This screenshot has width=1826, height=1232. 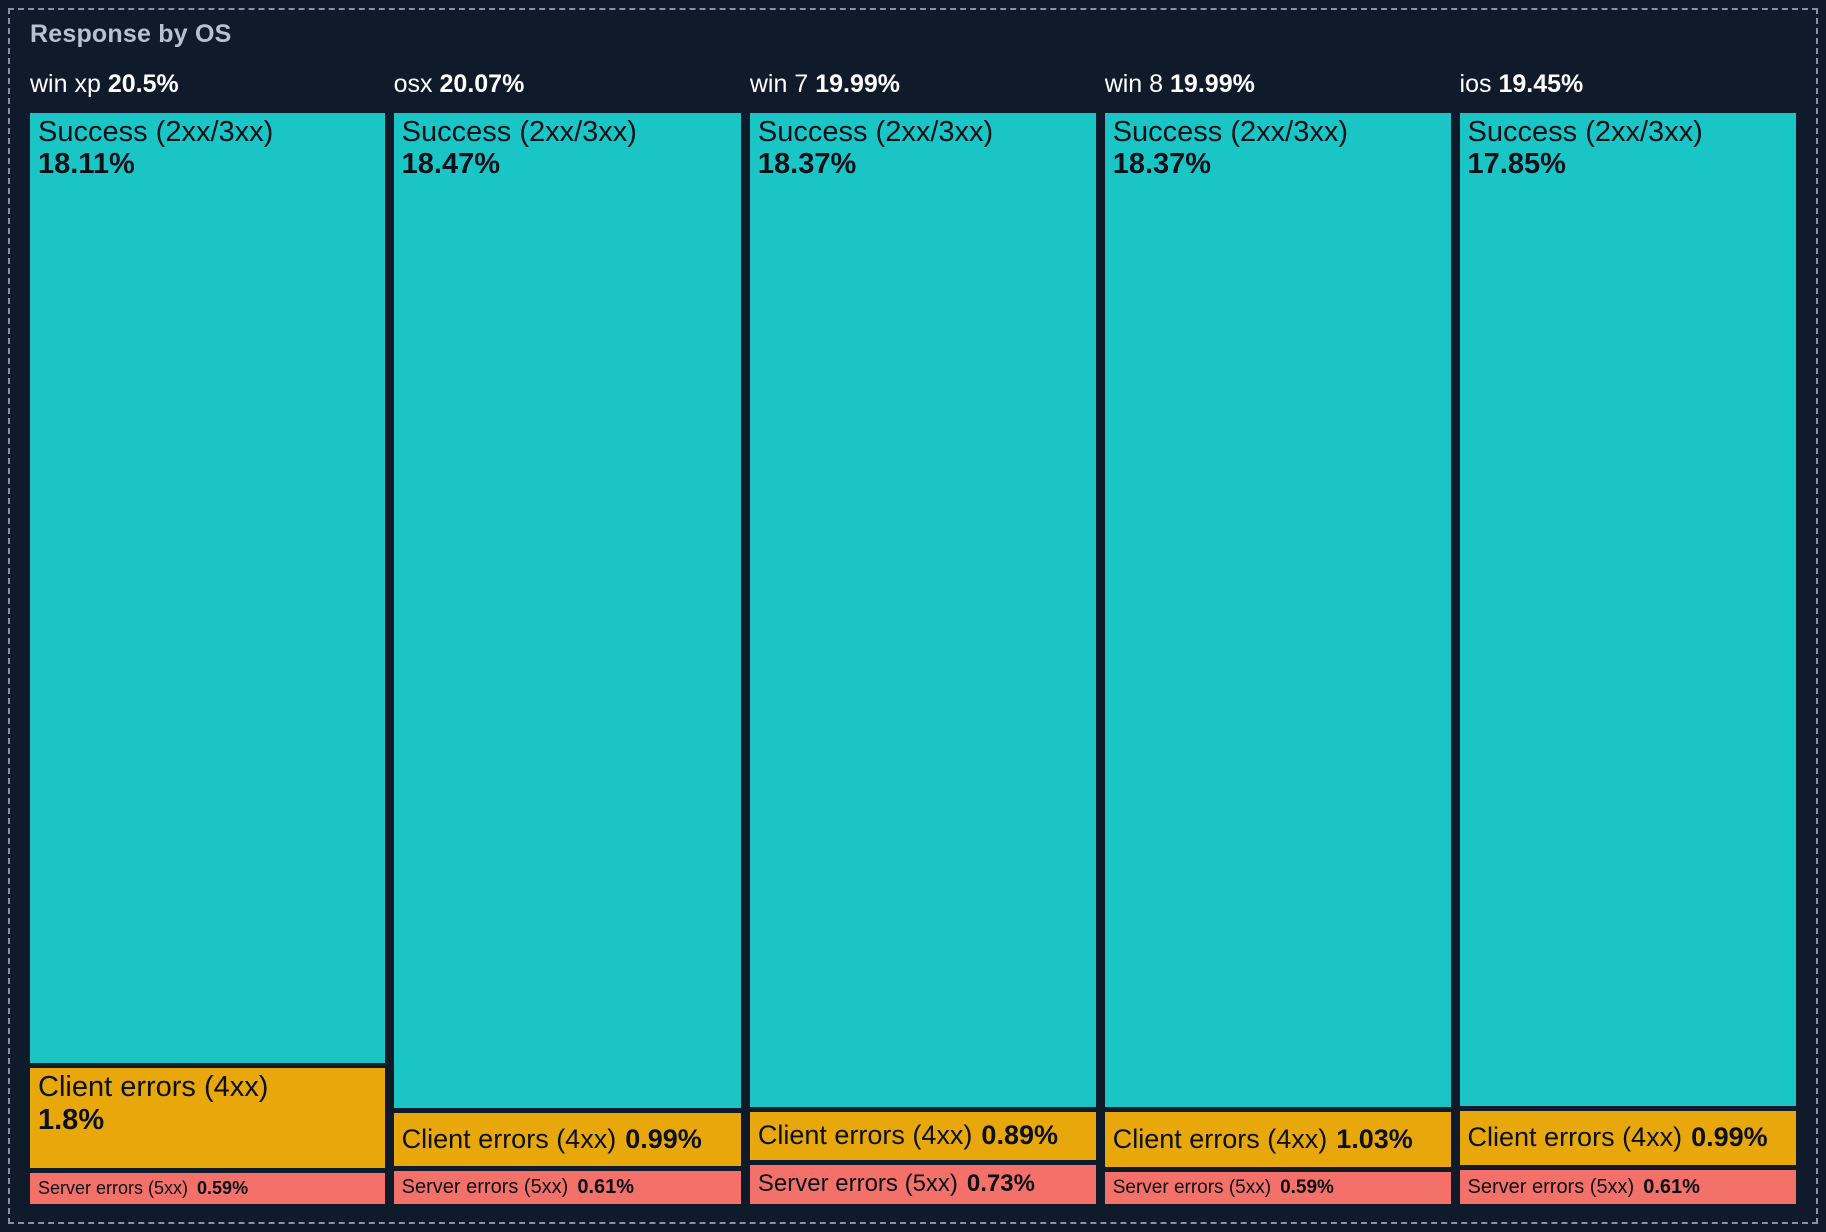 I want to click on os-total-value: 19.45%, so click(x=1541, y=84).